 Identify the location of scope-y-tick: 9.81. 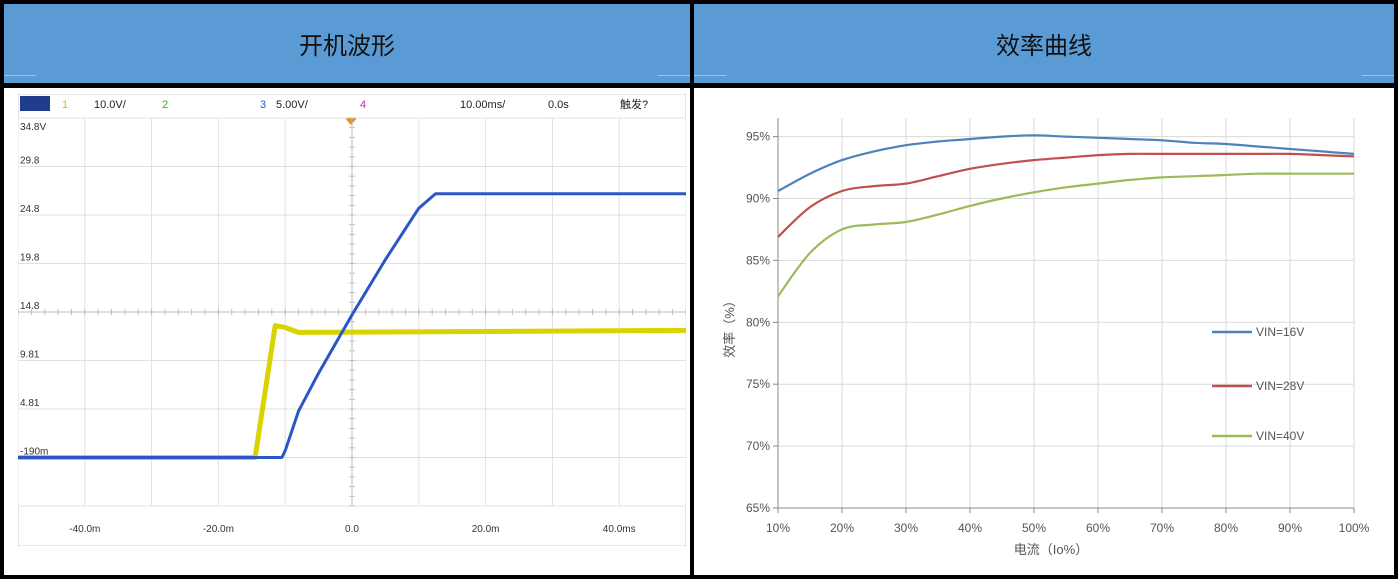
(30, 354).